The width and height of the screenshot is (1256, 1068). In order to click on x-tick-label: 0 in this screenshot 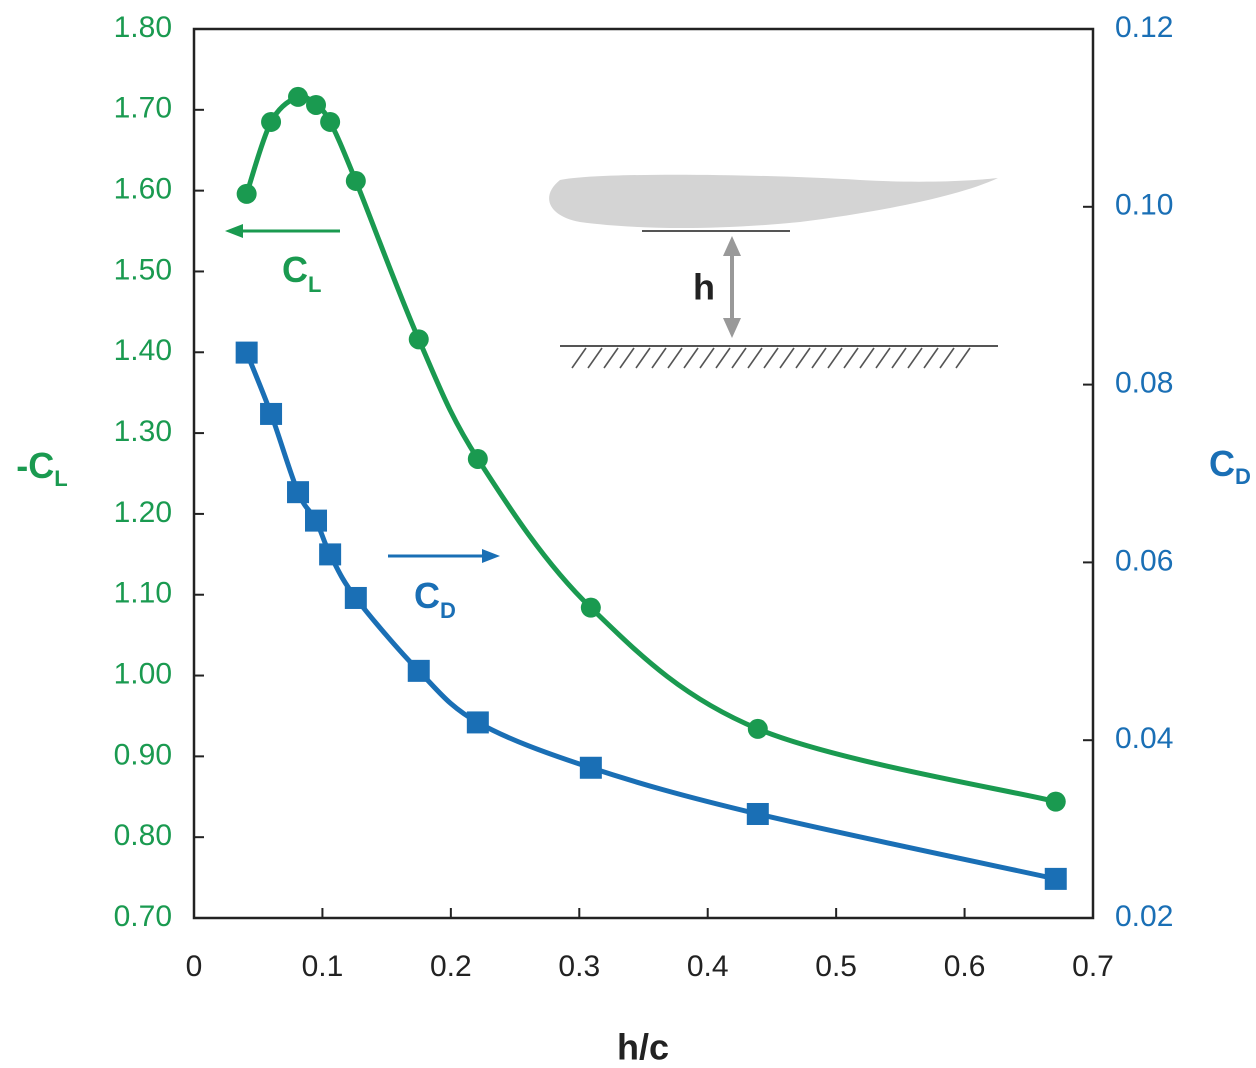, I will do `click(194, 966)`.